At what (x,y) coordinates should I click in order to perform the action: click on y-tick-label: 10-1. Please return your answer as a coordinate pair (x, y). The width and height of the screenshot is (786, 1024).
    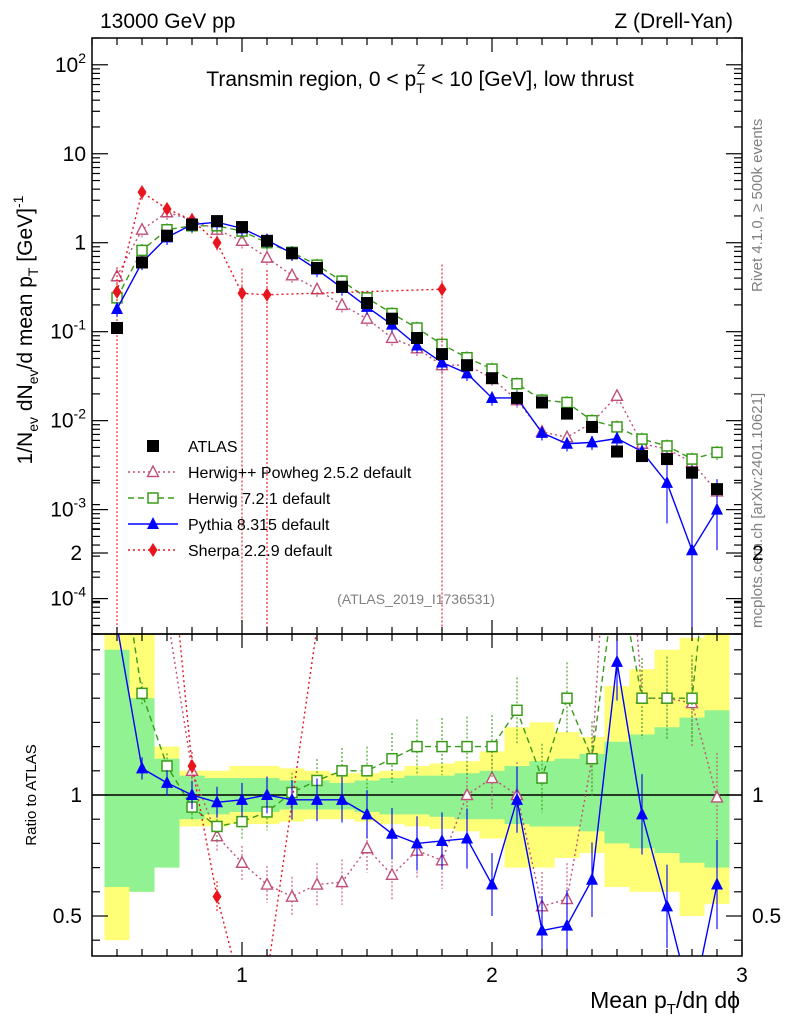
    Looking at the image, I should click on (68, 330).